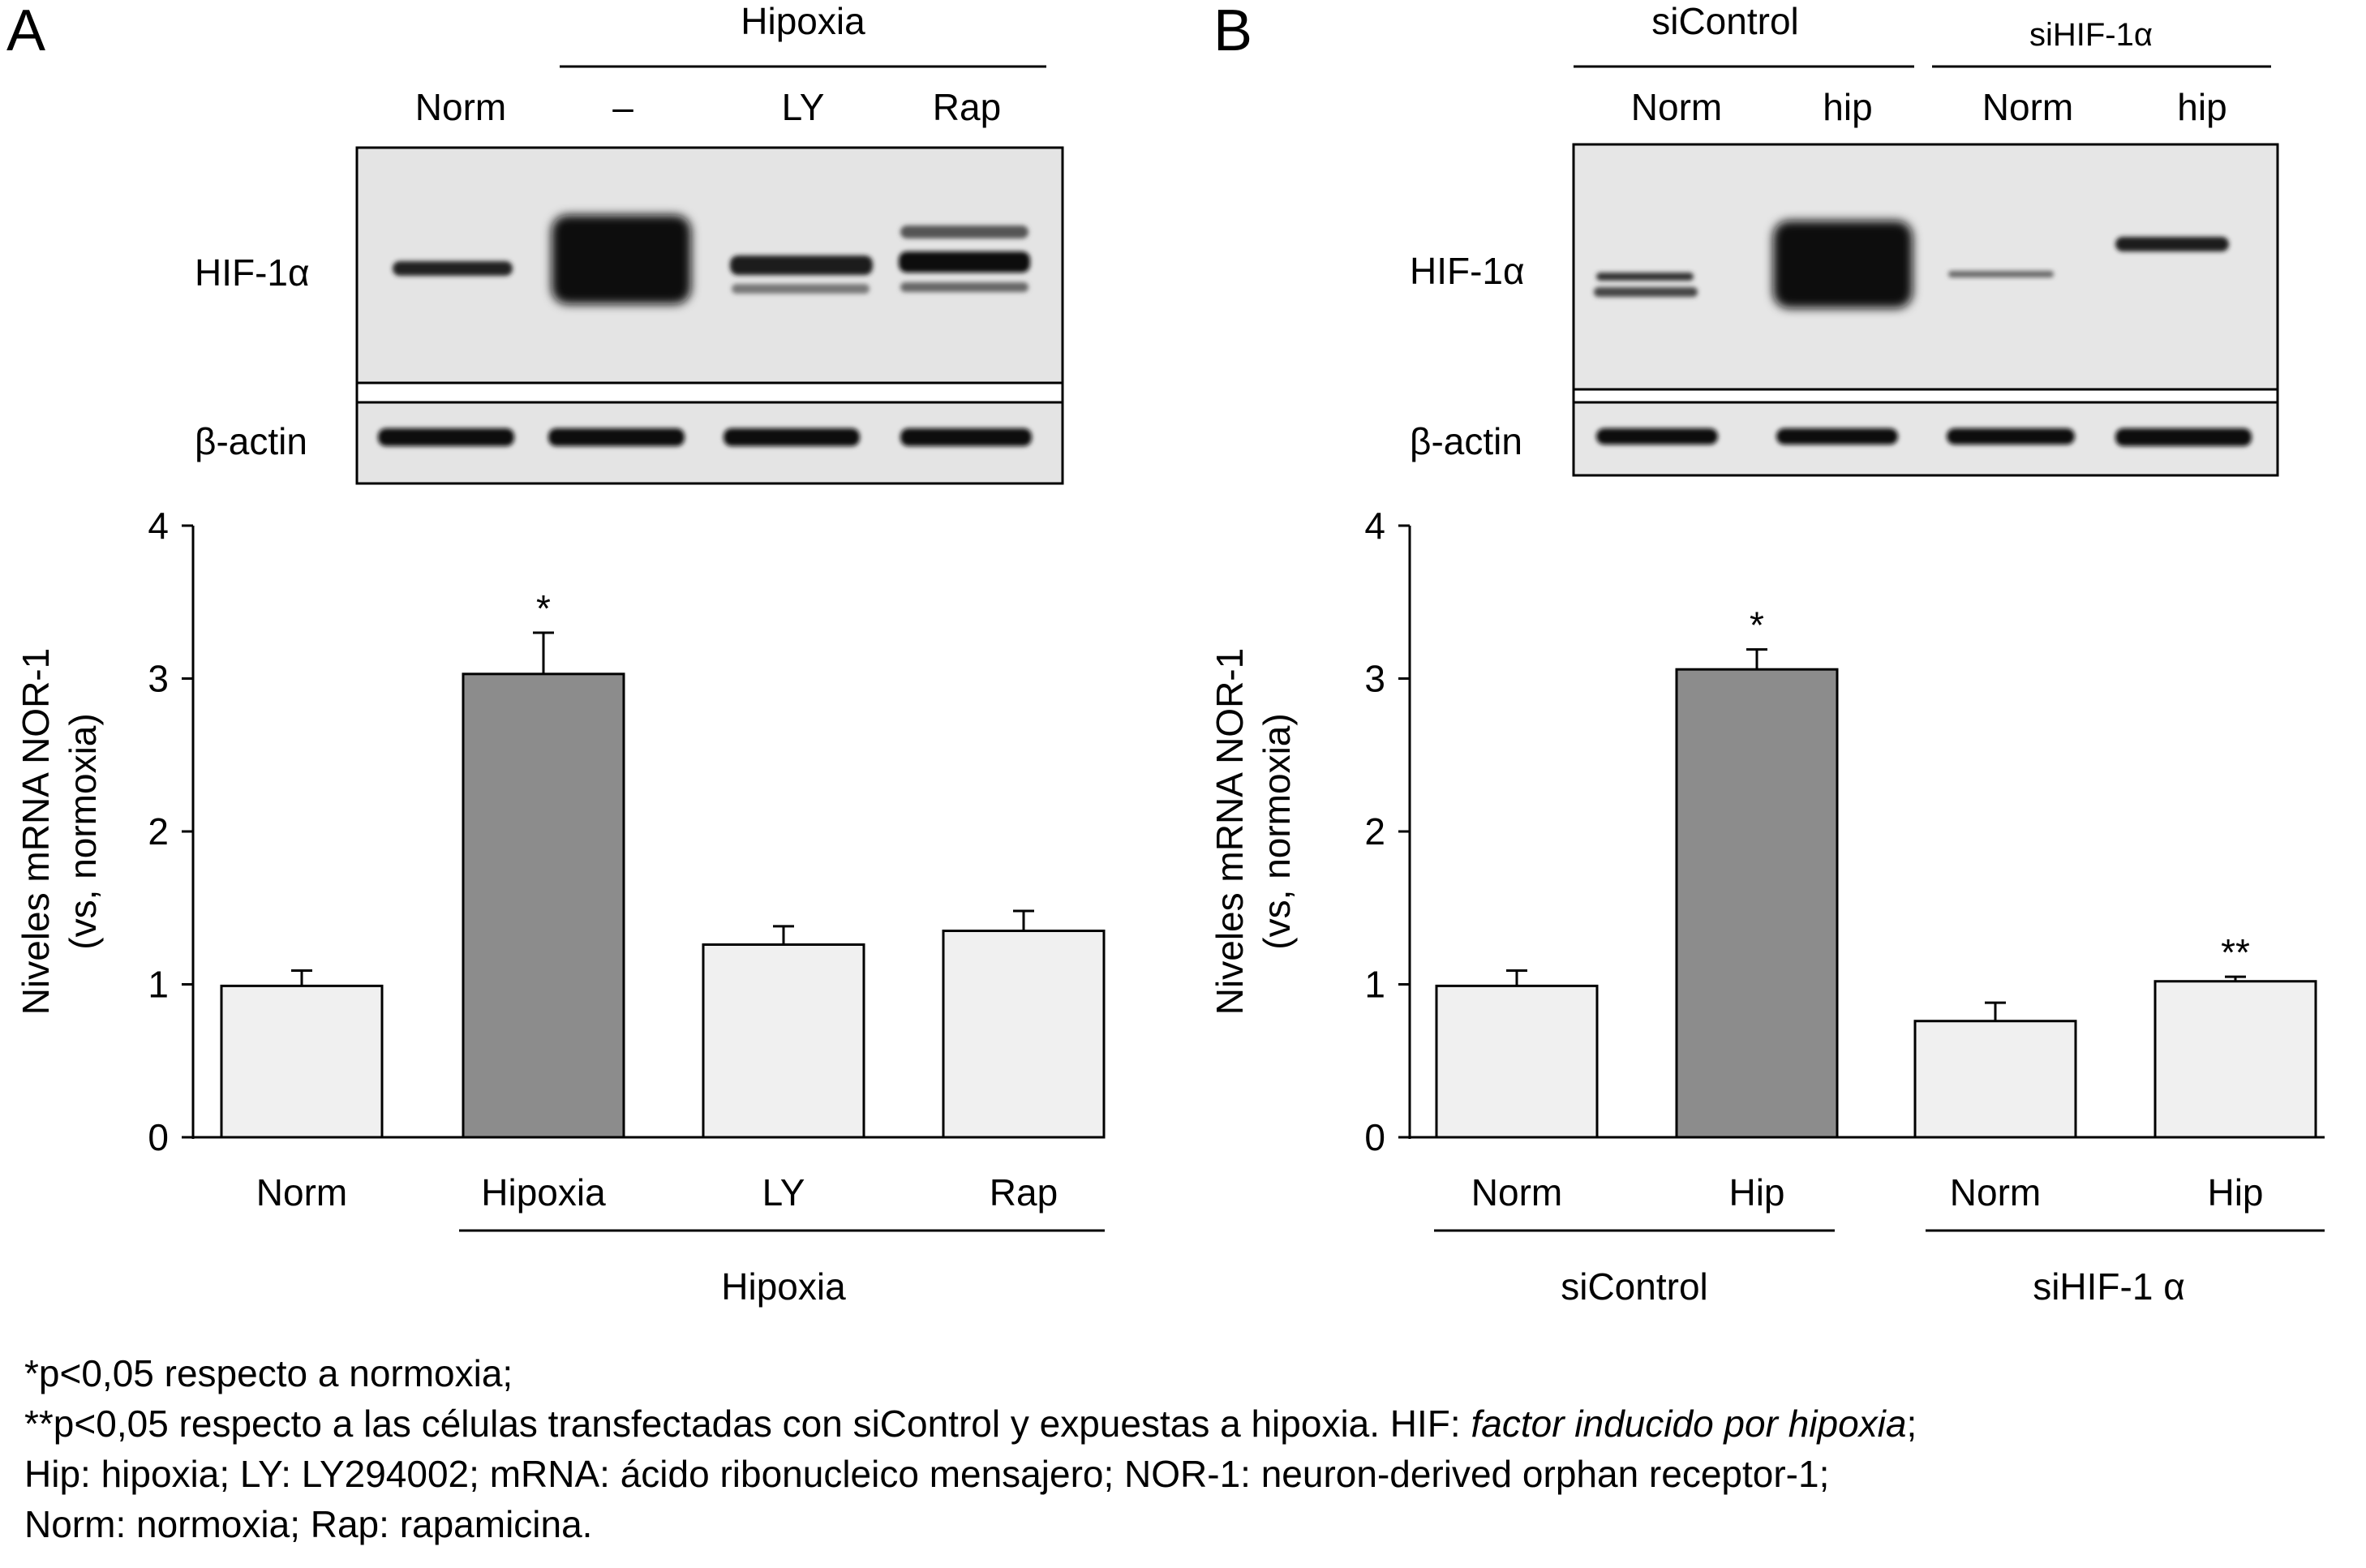  Describe the element at coordinates (1467, 271) in the screenshot. I see `blot-b-row-label-hif: HIF-1α` at that location.